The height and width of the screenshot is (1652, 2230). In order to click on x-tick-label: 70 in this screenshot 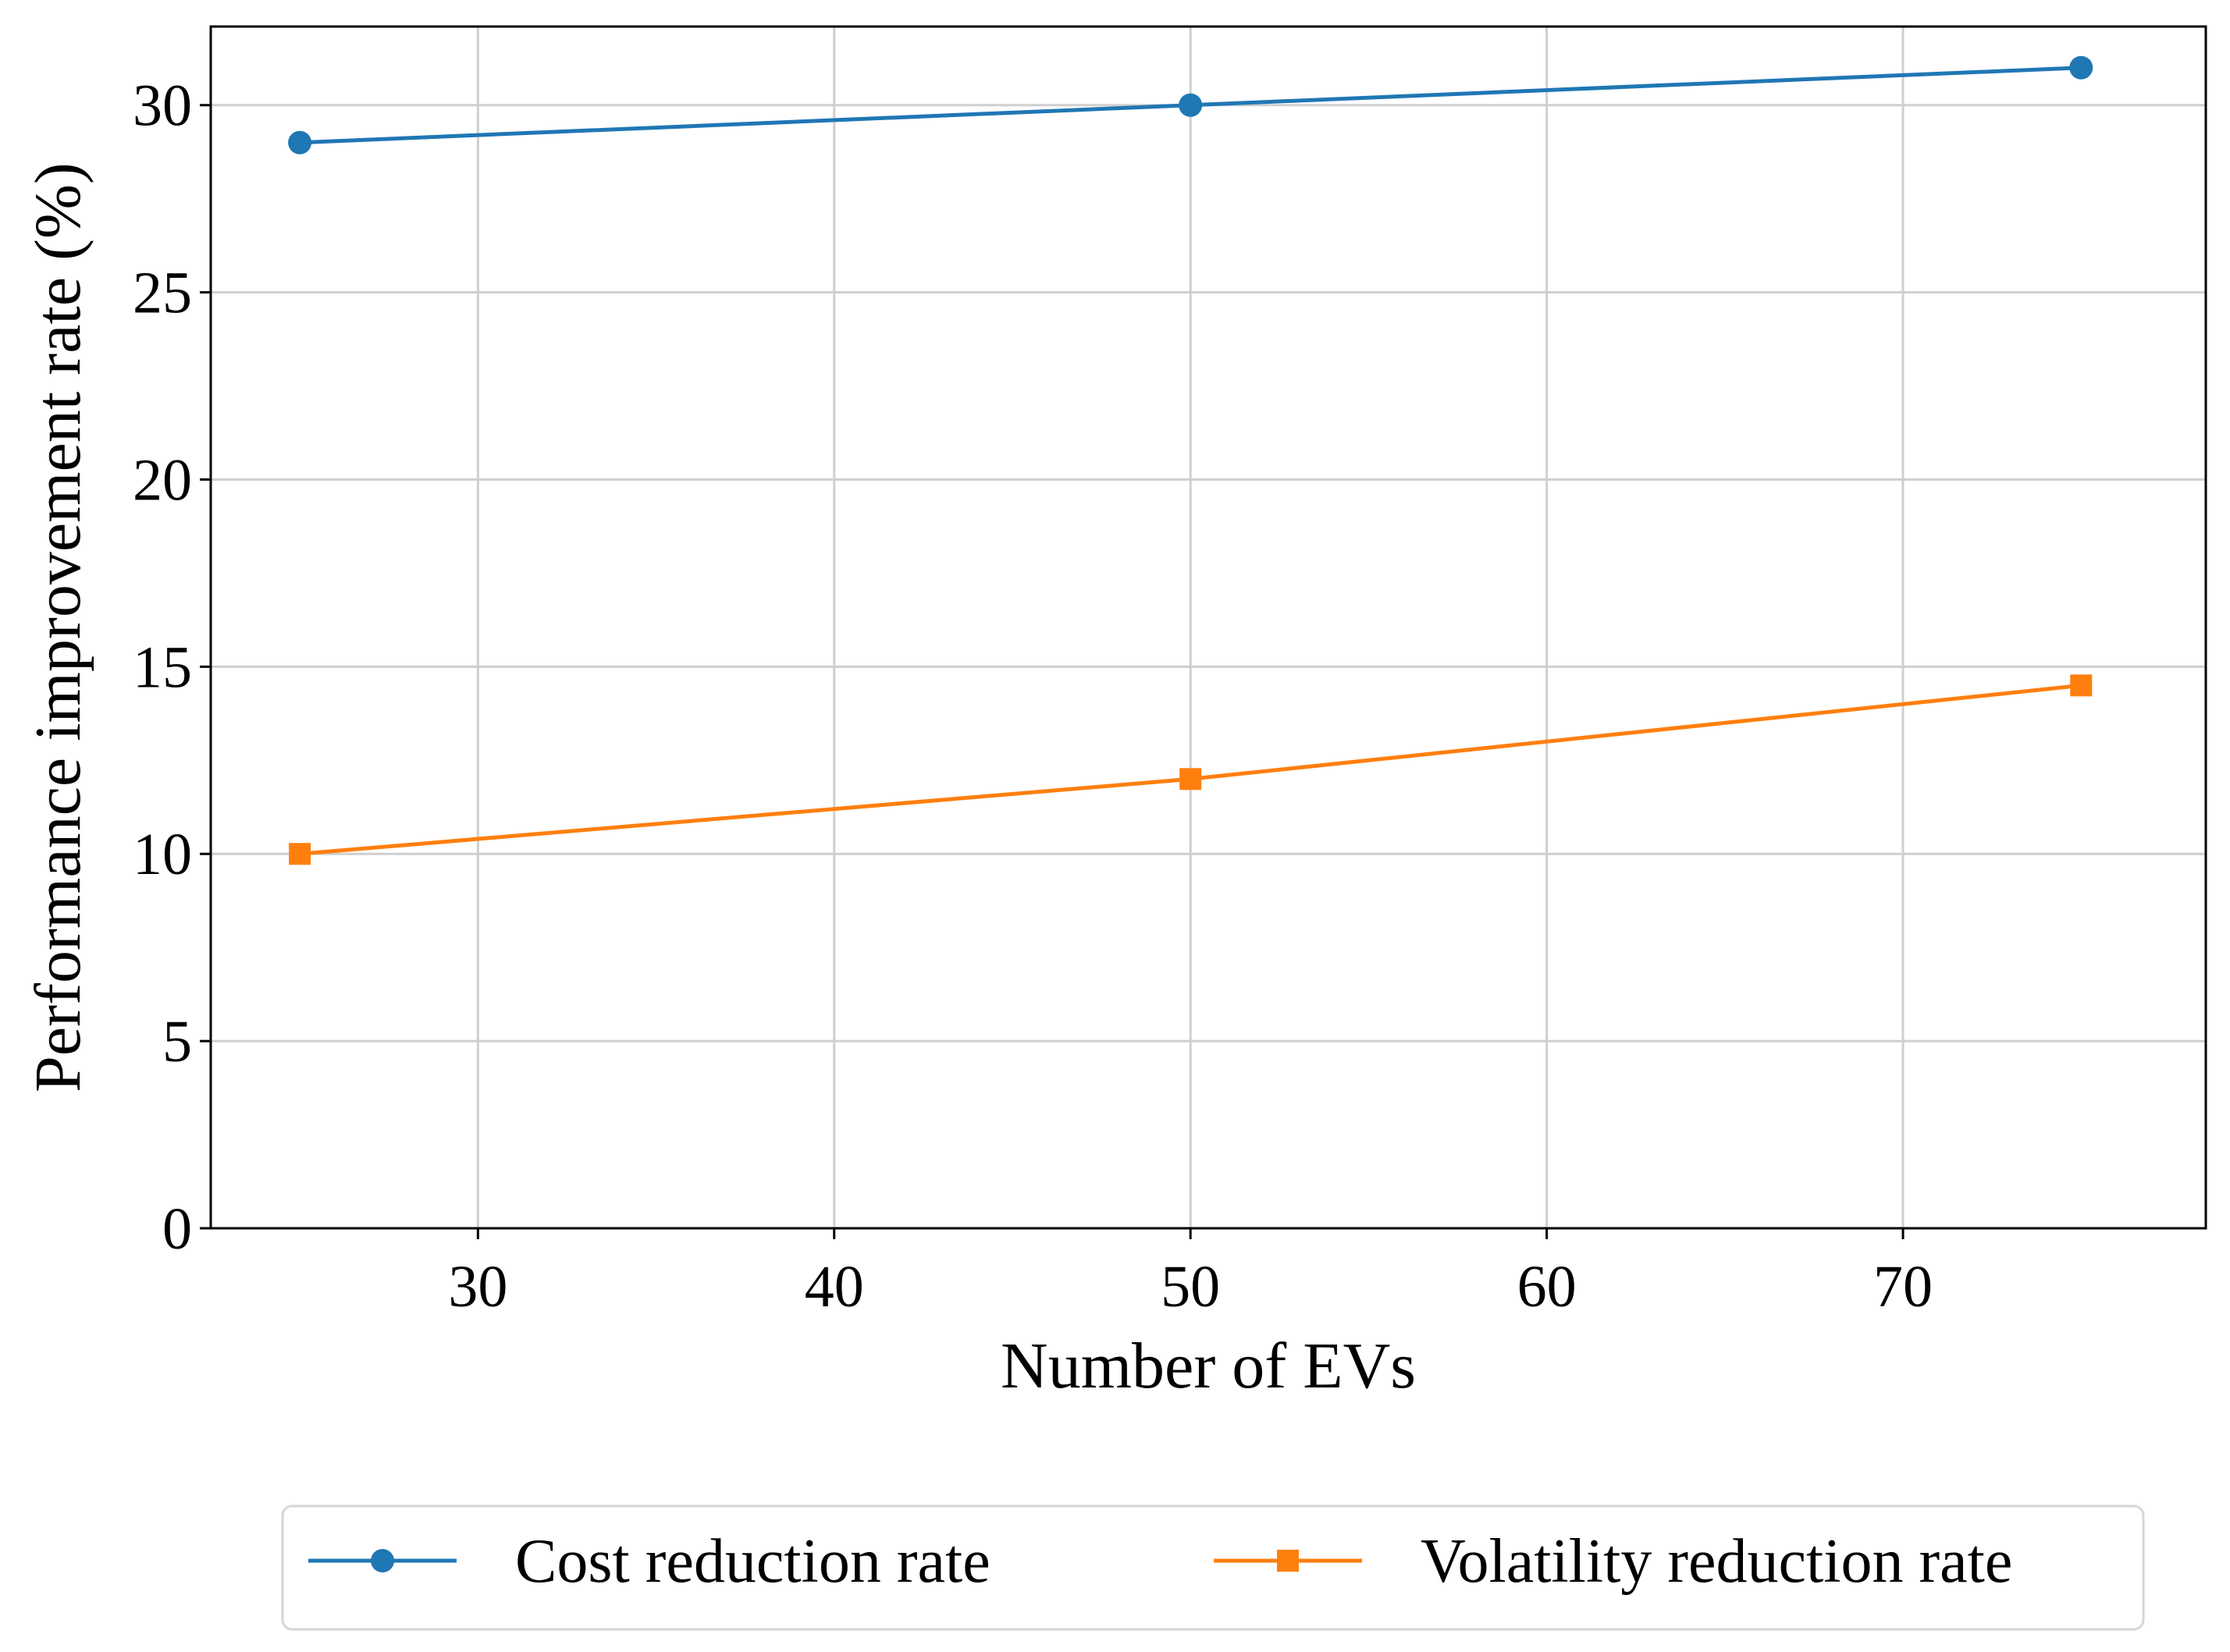, I will do `click(1903, 1287)`.